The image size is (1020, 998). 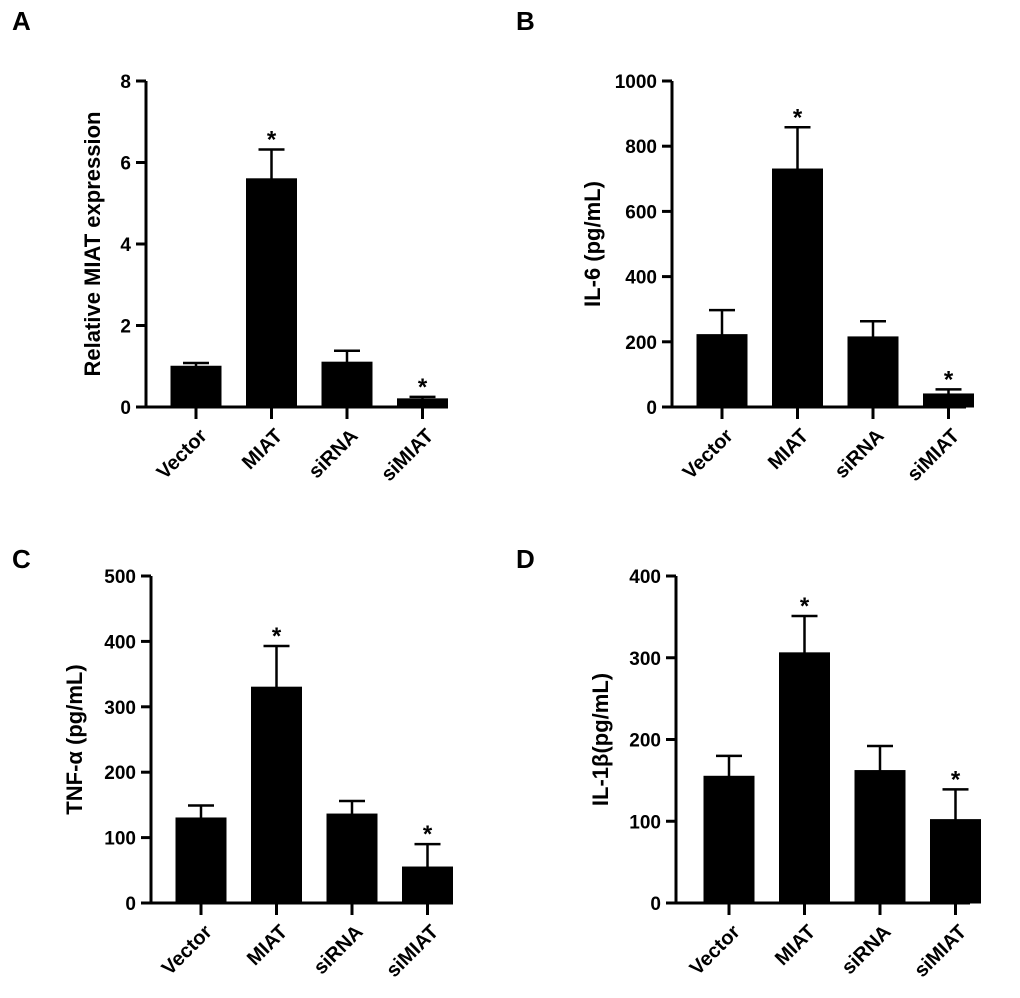 What do you see at coordinates (125, 164) in the screenshot?
I see `y-tick-label: 6` at bounding box center [125, 164].